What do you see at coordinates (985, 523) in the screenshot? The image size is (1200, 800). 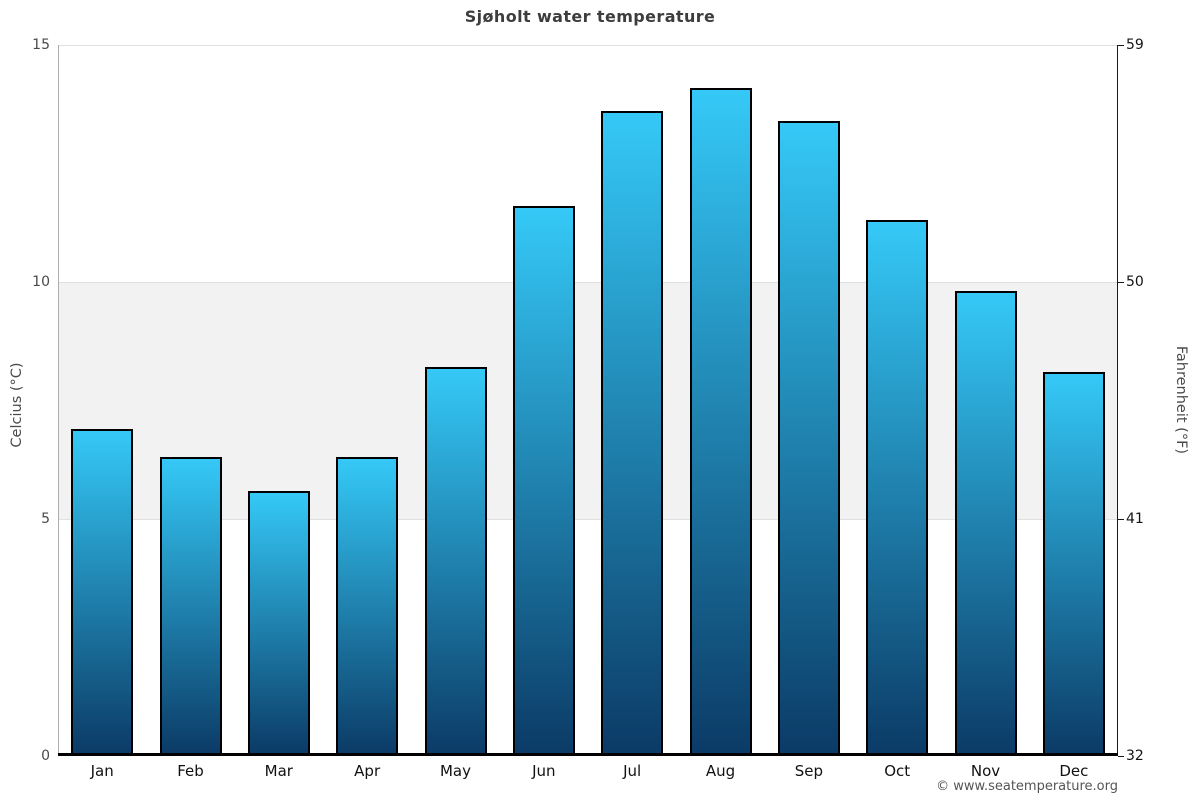 I see `bar-nov` at bounding box center [985, 523].